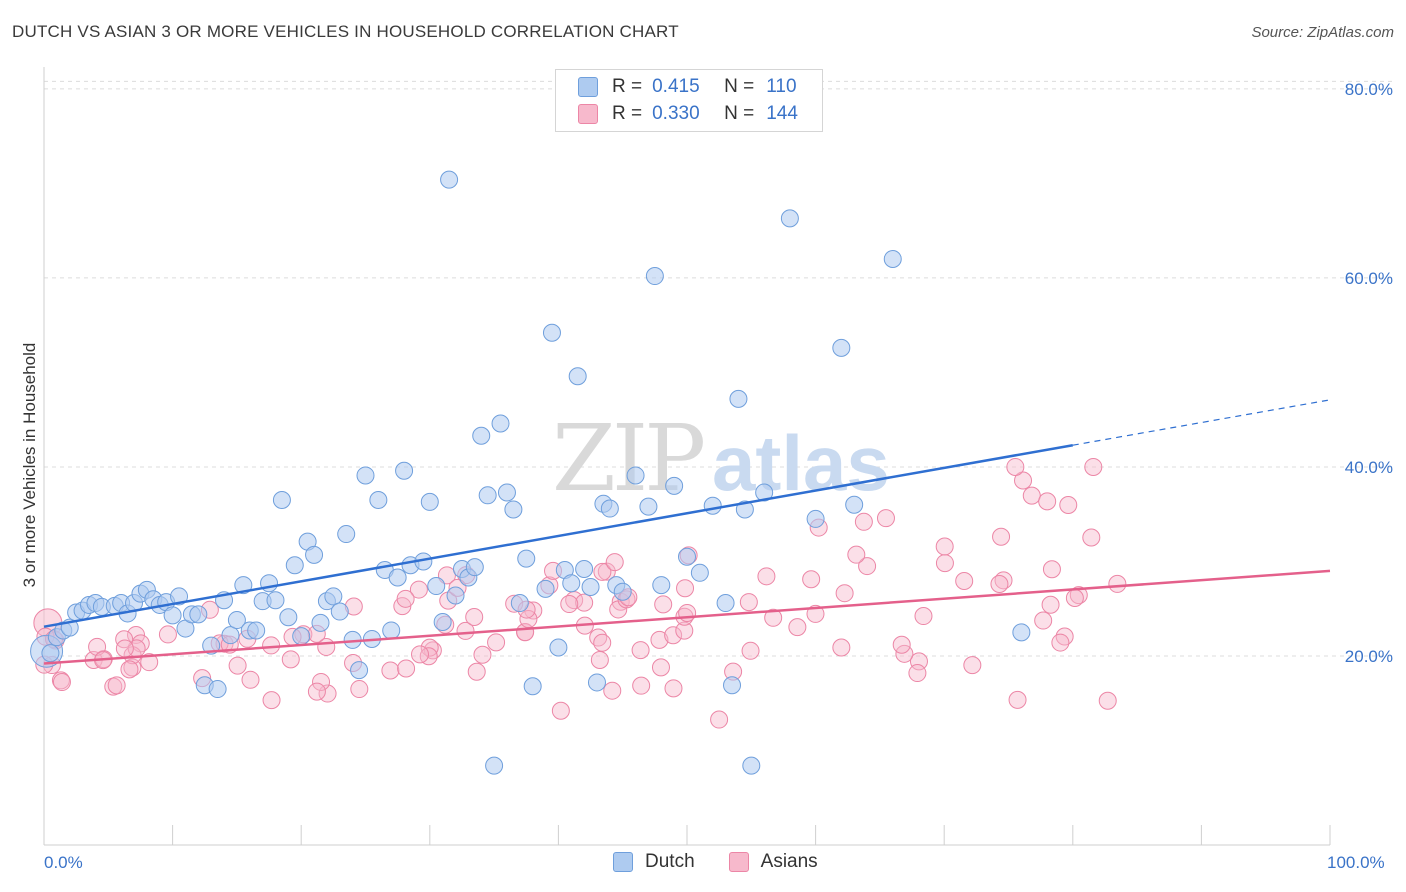  Describe the element at coordinates (670, 861) in the screenshot. I see `dutch-legend-label: Dutch` at that location.